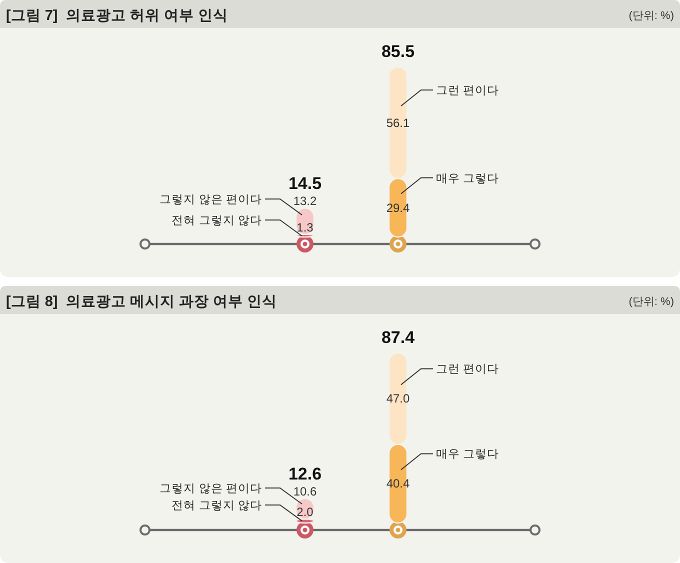  What do you see at coordinates (305, 491) in the screenshot?
I see `data-label: 10.6` at bounding box center [305, 491].